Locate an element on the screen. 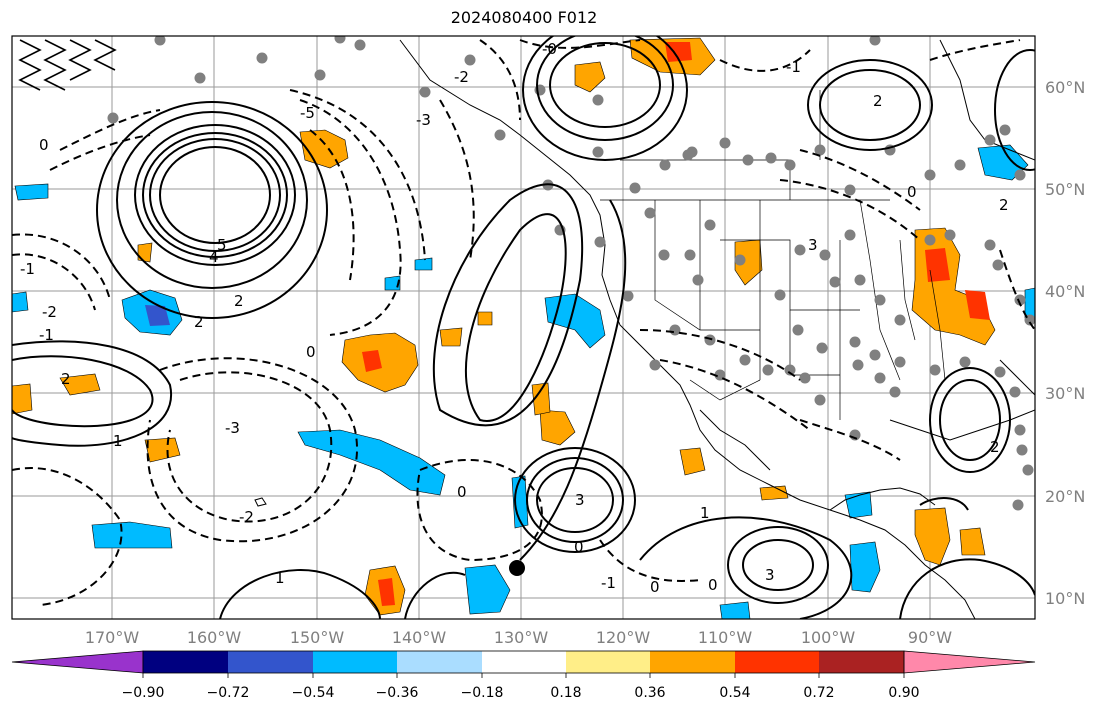  latitude-label: 40°N is located at coordinates (1065, 291).